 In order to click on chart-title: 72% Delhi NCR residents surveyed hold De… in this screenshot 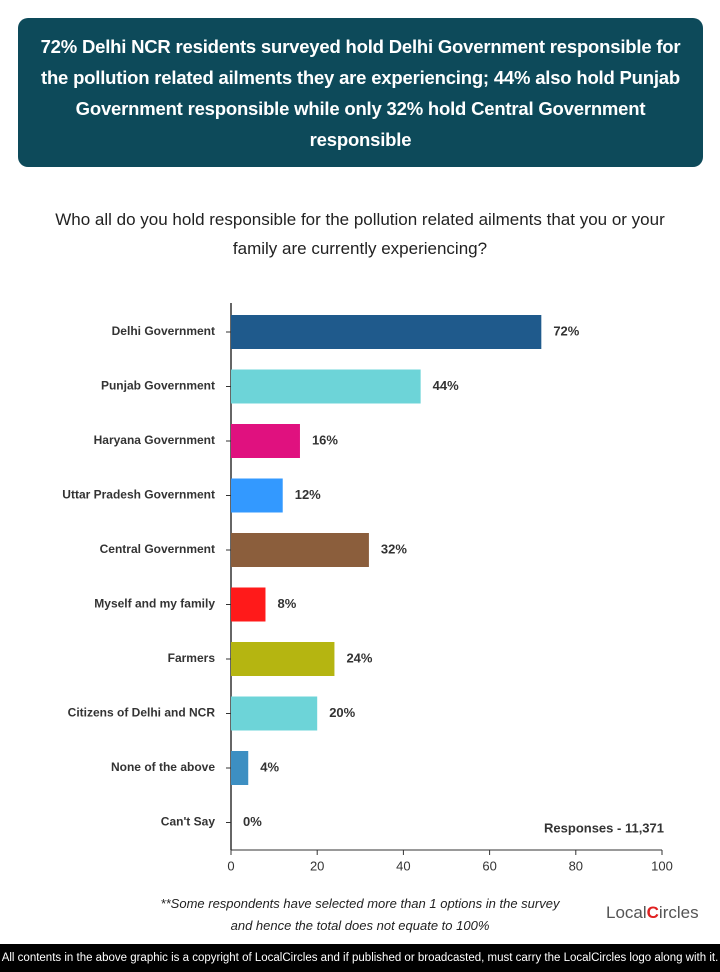, I will do `click(360, 92)`.